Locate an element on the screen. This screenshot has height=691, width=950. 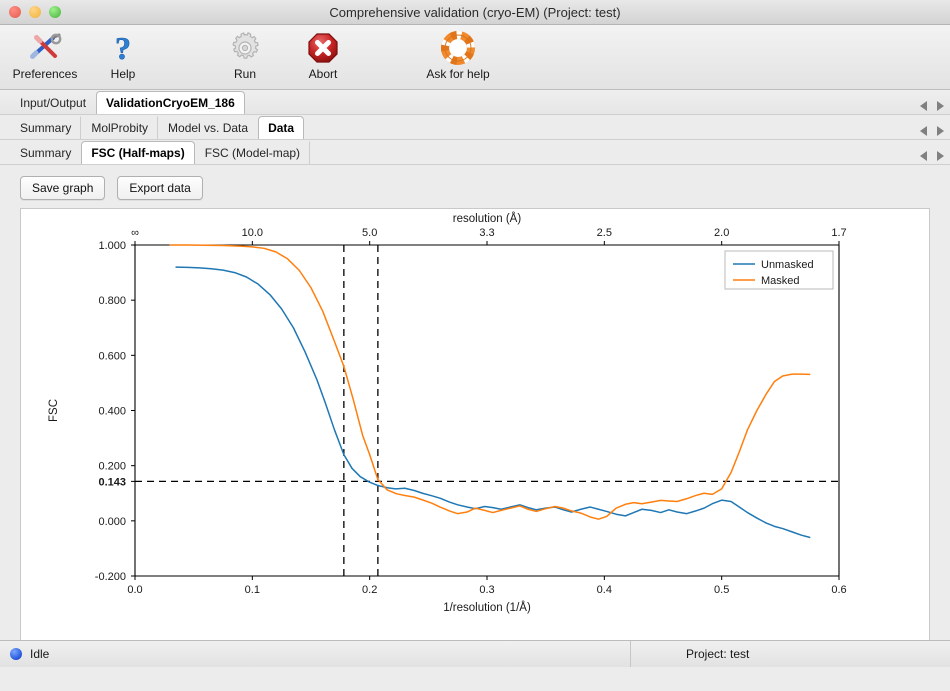
toolbar-label-abort: Abort is located at coordinates (323, 74).